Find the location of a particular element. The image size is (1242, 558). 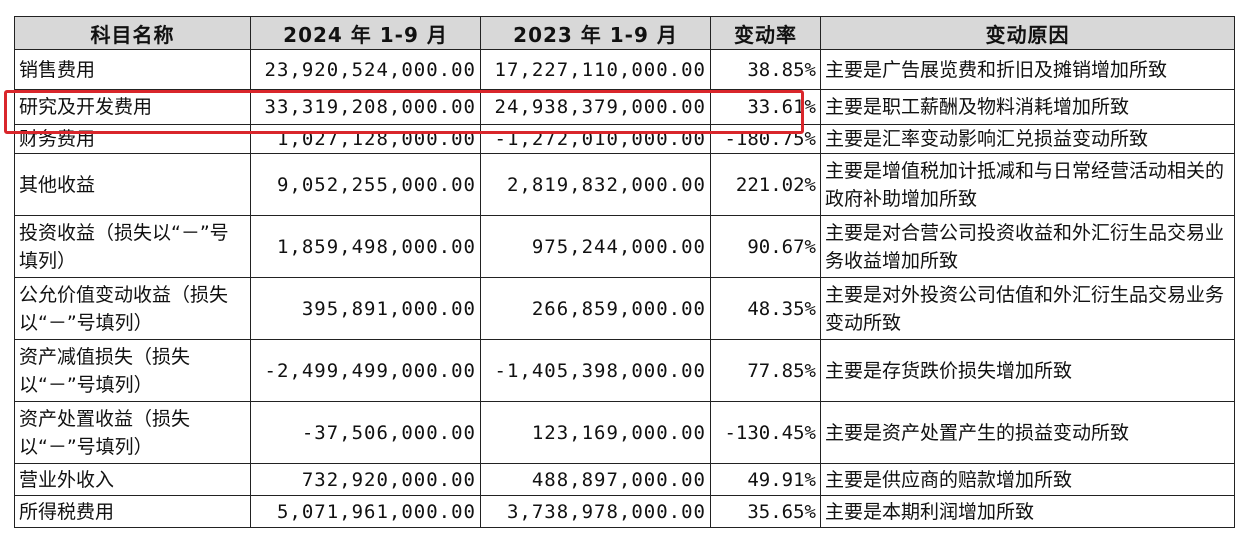

row-reason: 主要是对合营公司投资收益和外汇衍生品交易业务收益增加所致 is located at coordinates (1027, 246).